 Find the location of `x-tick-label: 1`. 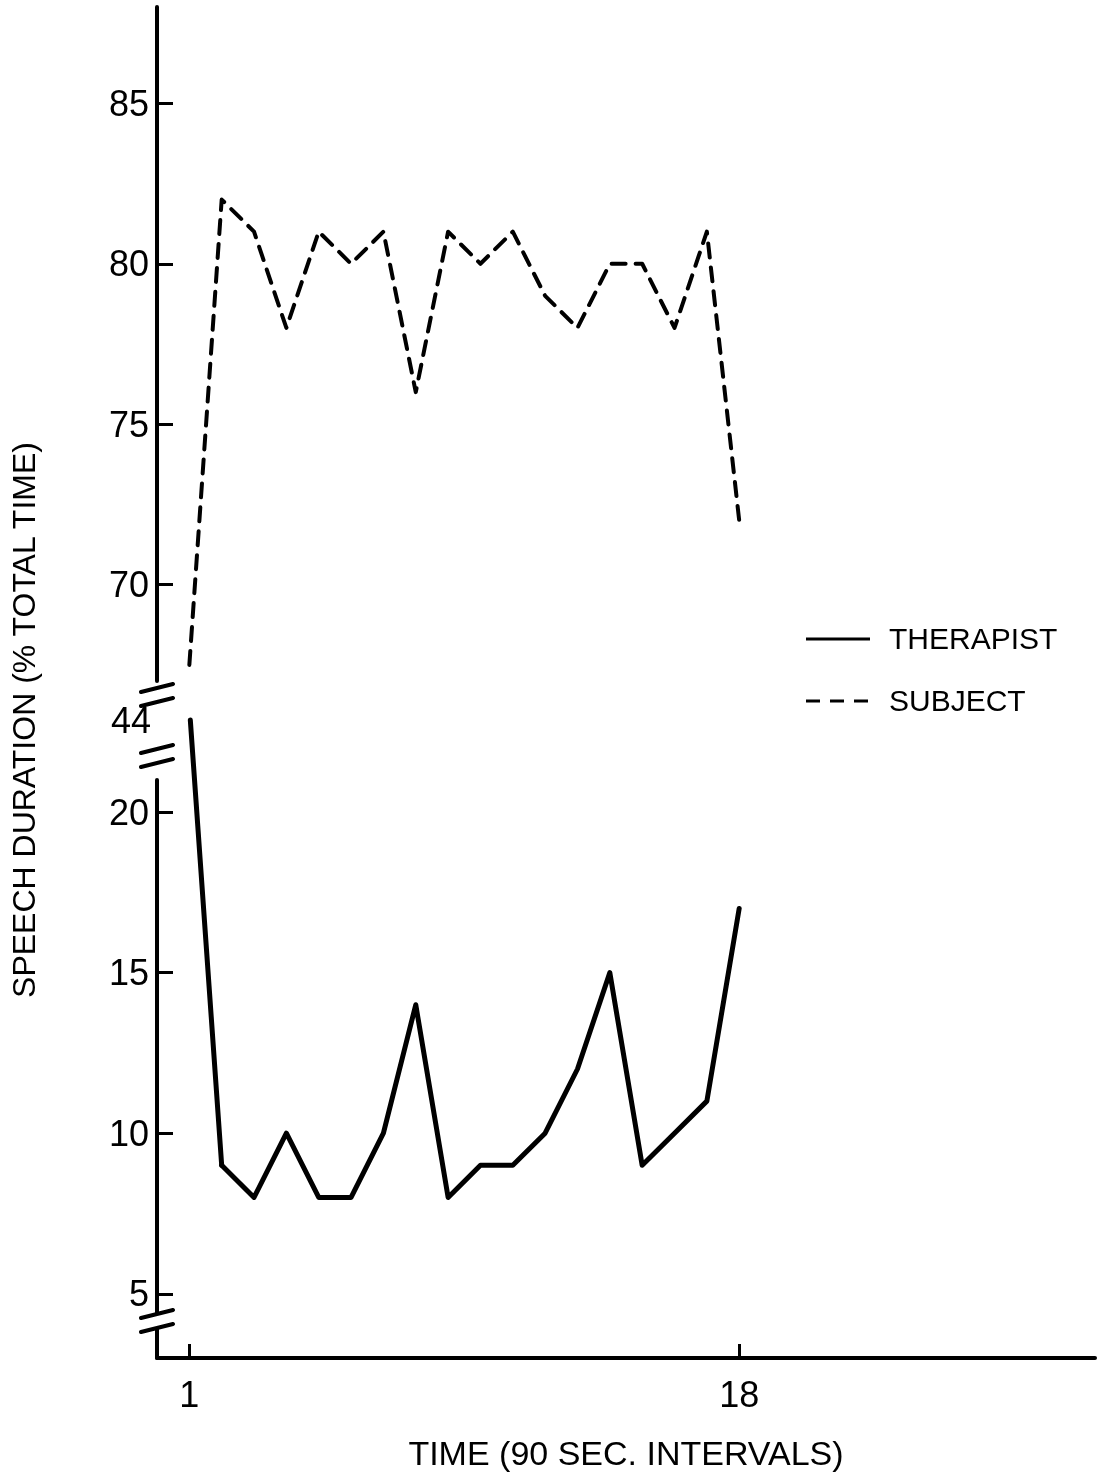

x-tick-label: 1 is located at coordinates (189, 1394).